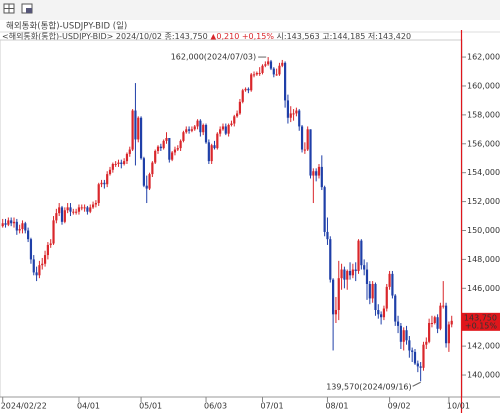  Describe the element at coordinates (139, 36) in the screenshot. I see `info-date: 2024/10/02` at that location.